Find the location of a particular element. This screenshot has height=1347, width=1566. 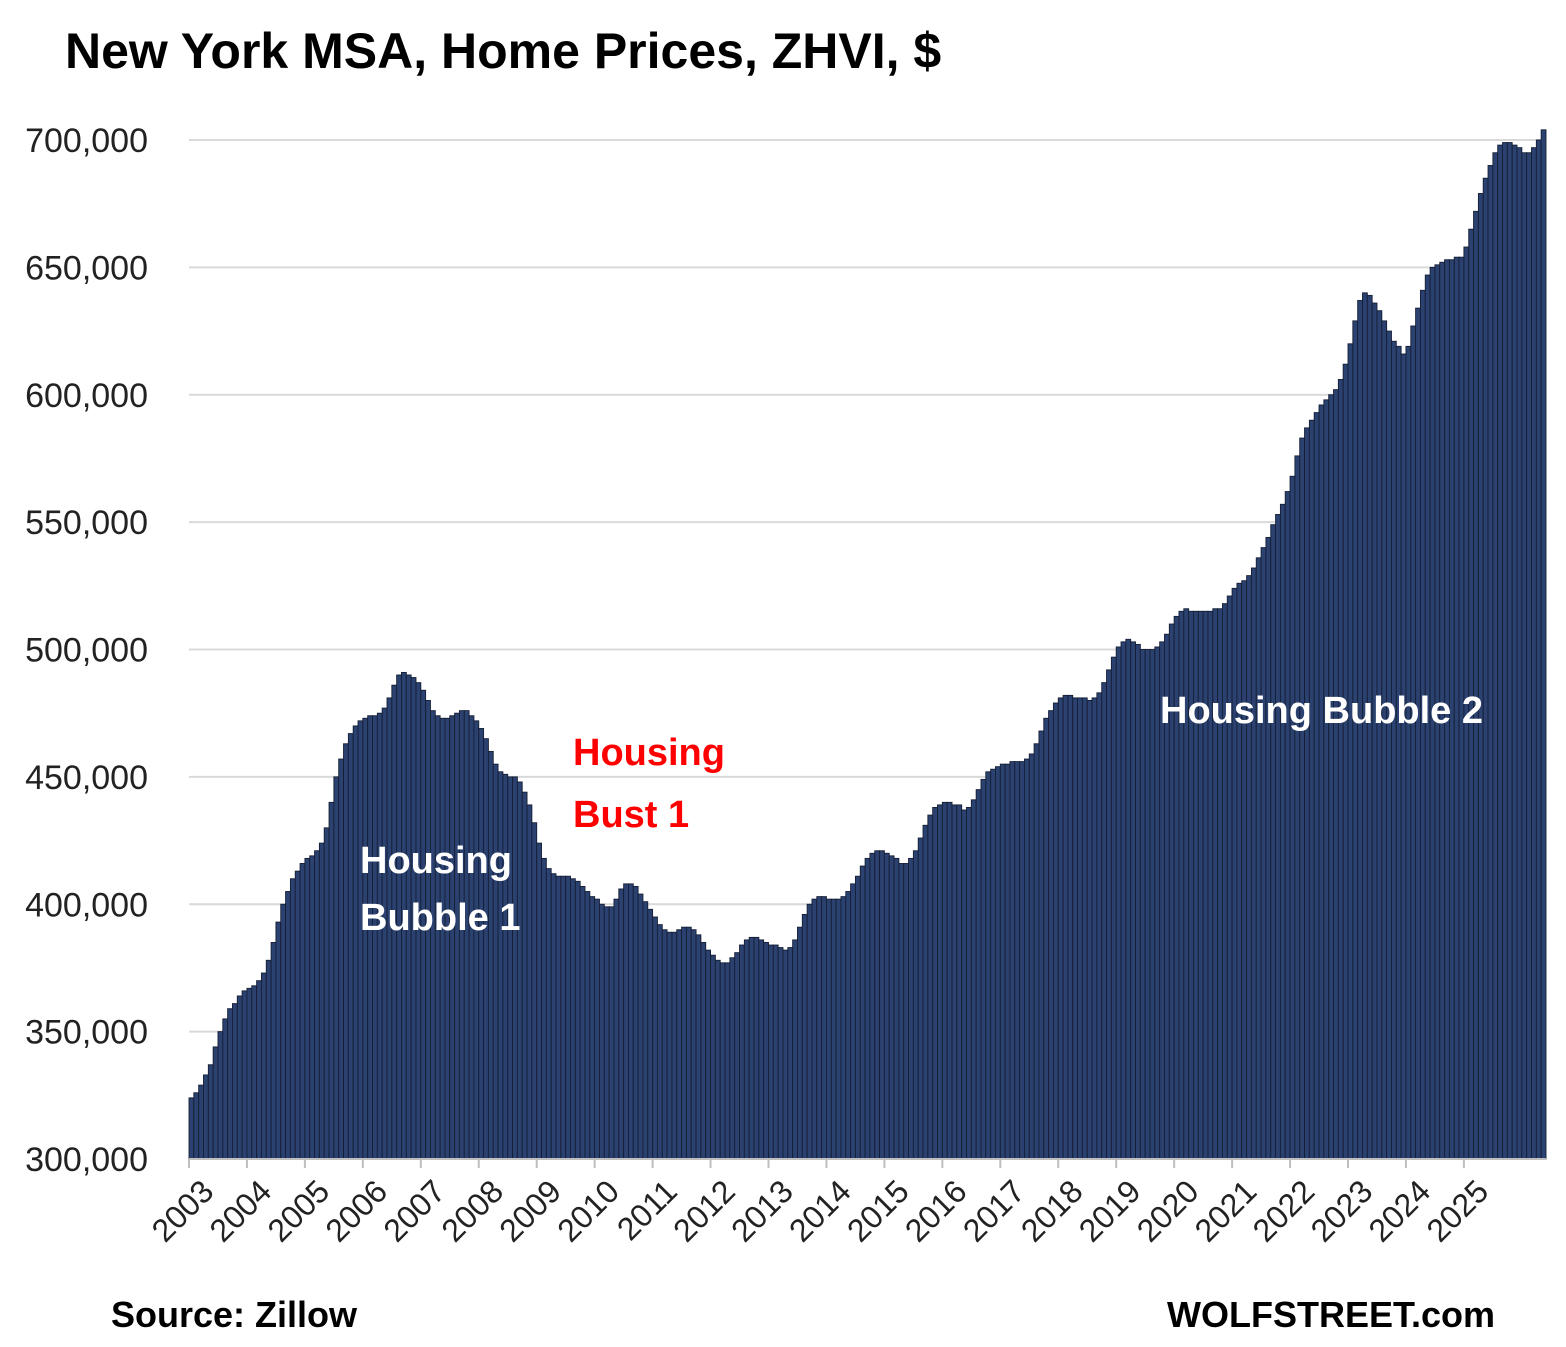

annotation-housing-bubble-1-line1: Housing is located at coordinates (436, 861).